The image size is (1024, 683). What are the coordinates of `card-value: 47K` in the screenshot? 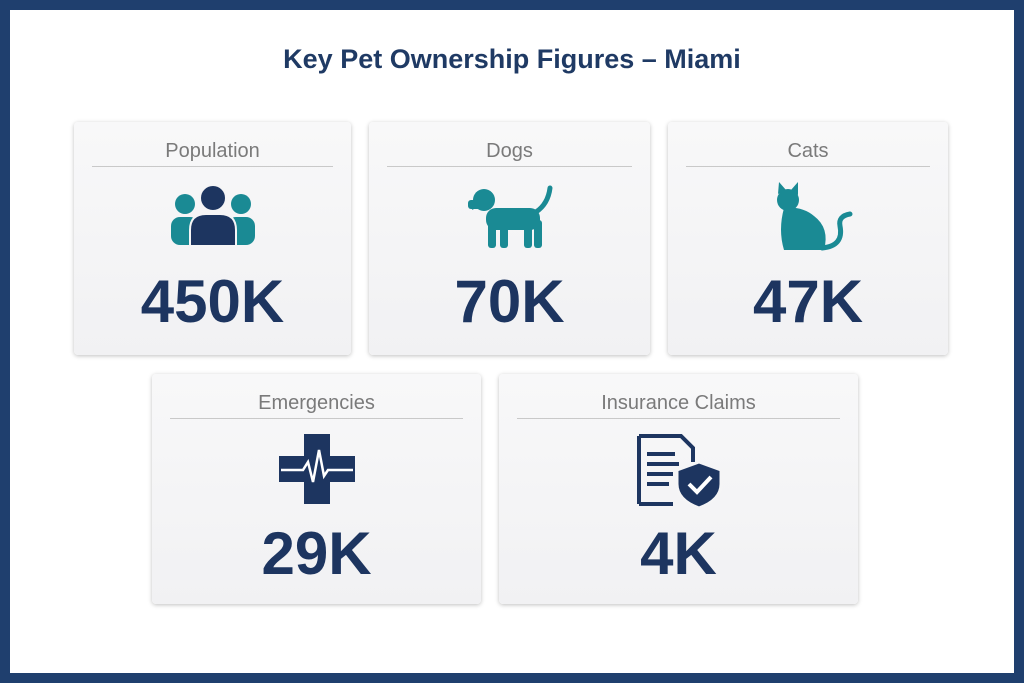 It's located at (808, 301).